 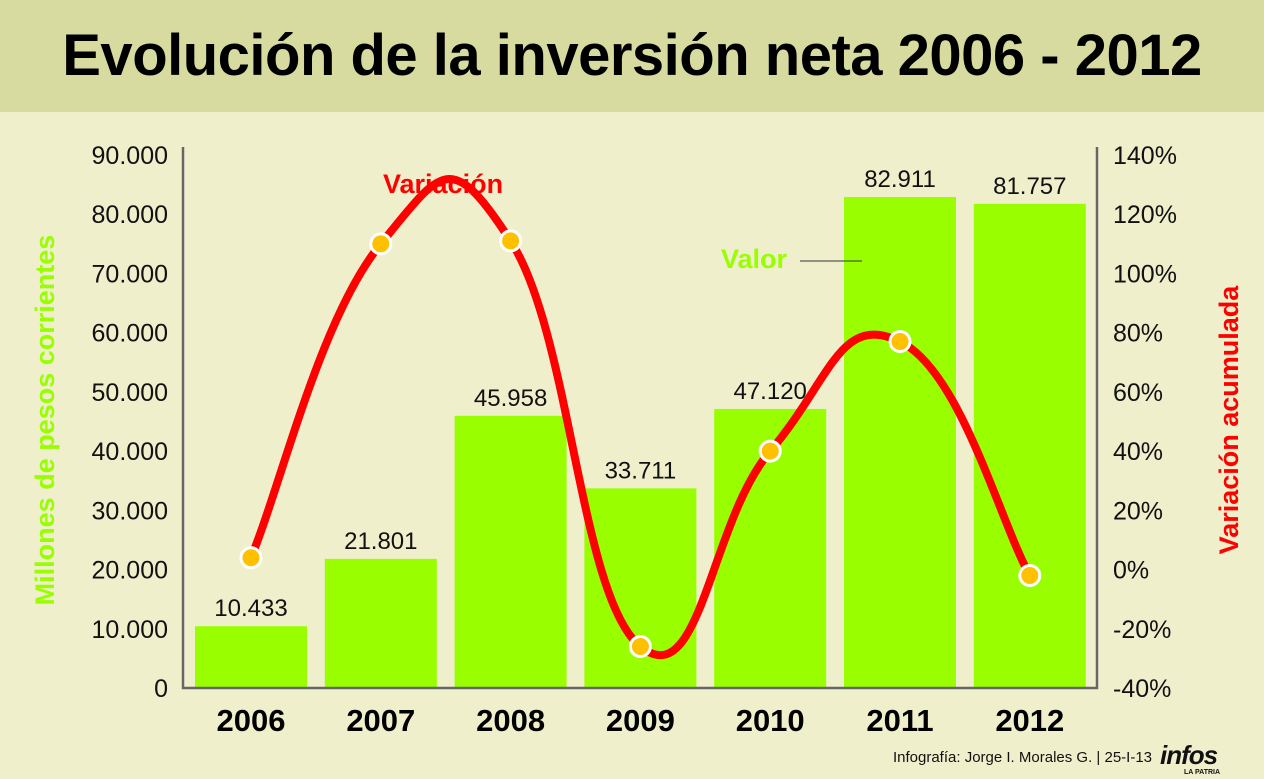 What do you see at coordinates (380, 623) in the screenshot?
I see `bar-2007` at bounding box center [380, 623].